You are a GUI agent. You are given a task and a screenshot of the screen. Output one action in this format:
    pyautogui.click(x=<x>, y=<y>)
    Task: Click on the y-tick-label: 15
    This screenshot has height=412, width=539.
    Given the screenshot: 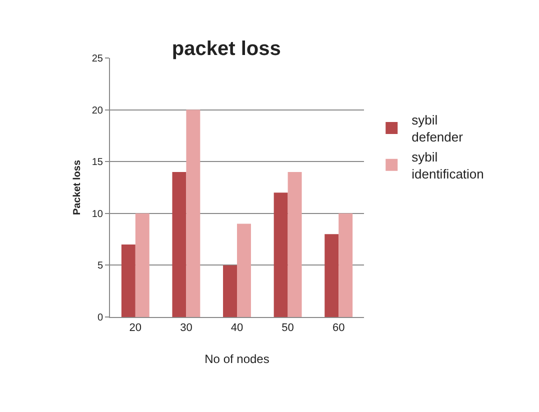 What is the action you would take?
    pyautogui.click(x=98, y=162)
    